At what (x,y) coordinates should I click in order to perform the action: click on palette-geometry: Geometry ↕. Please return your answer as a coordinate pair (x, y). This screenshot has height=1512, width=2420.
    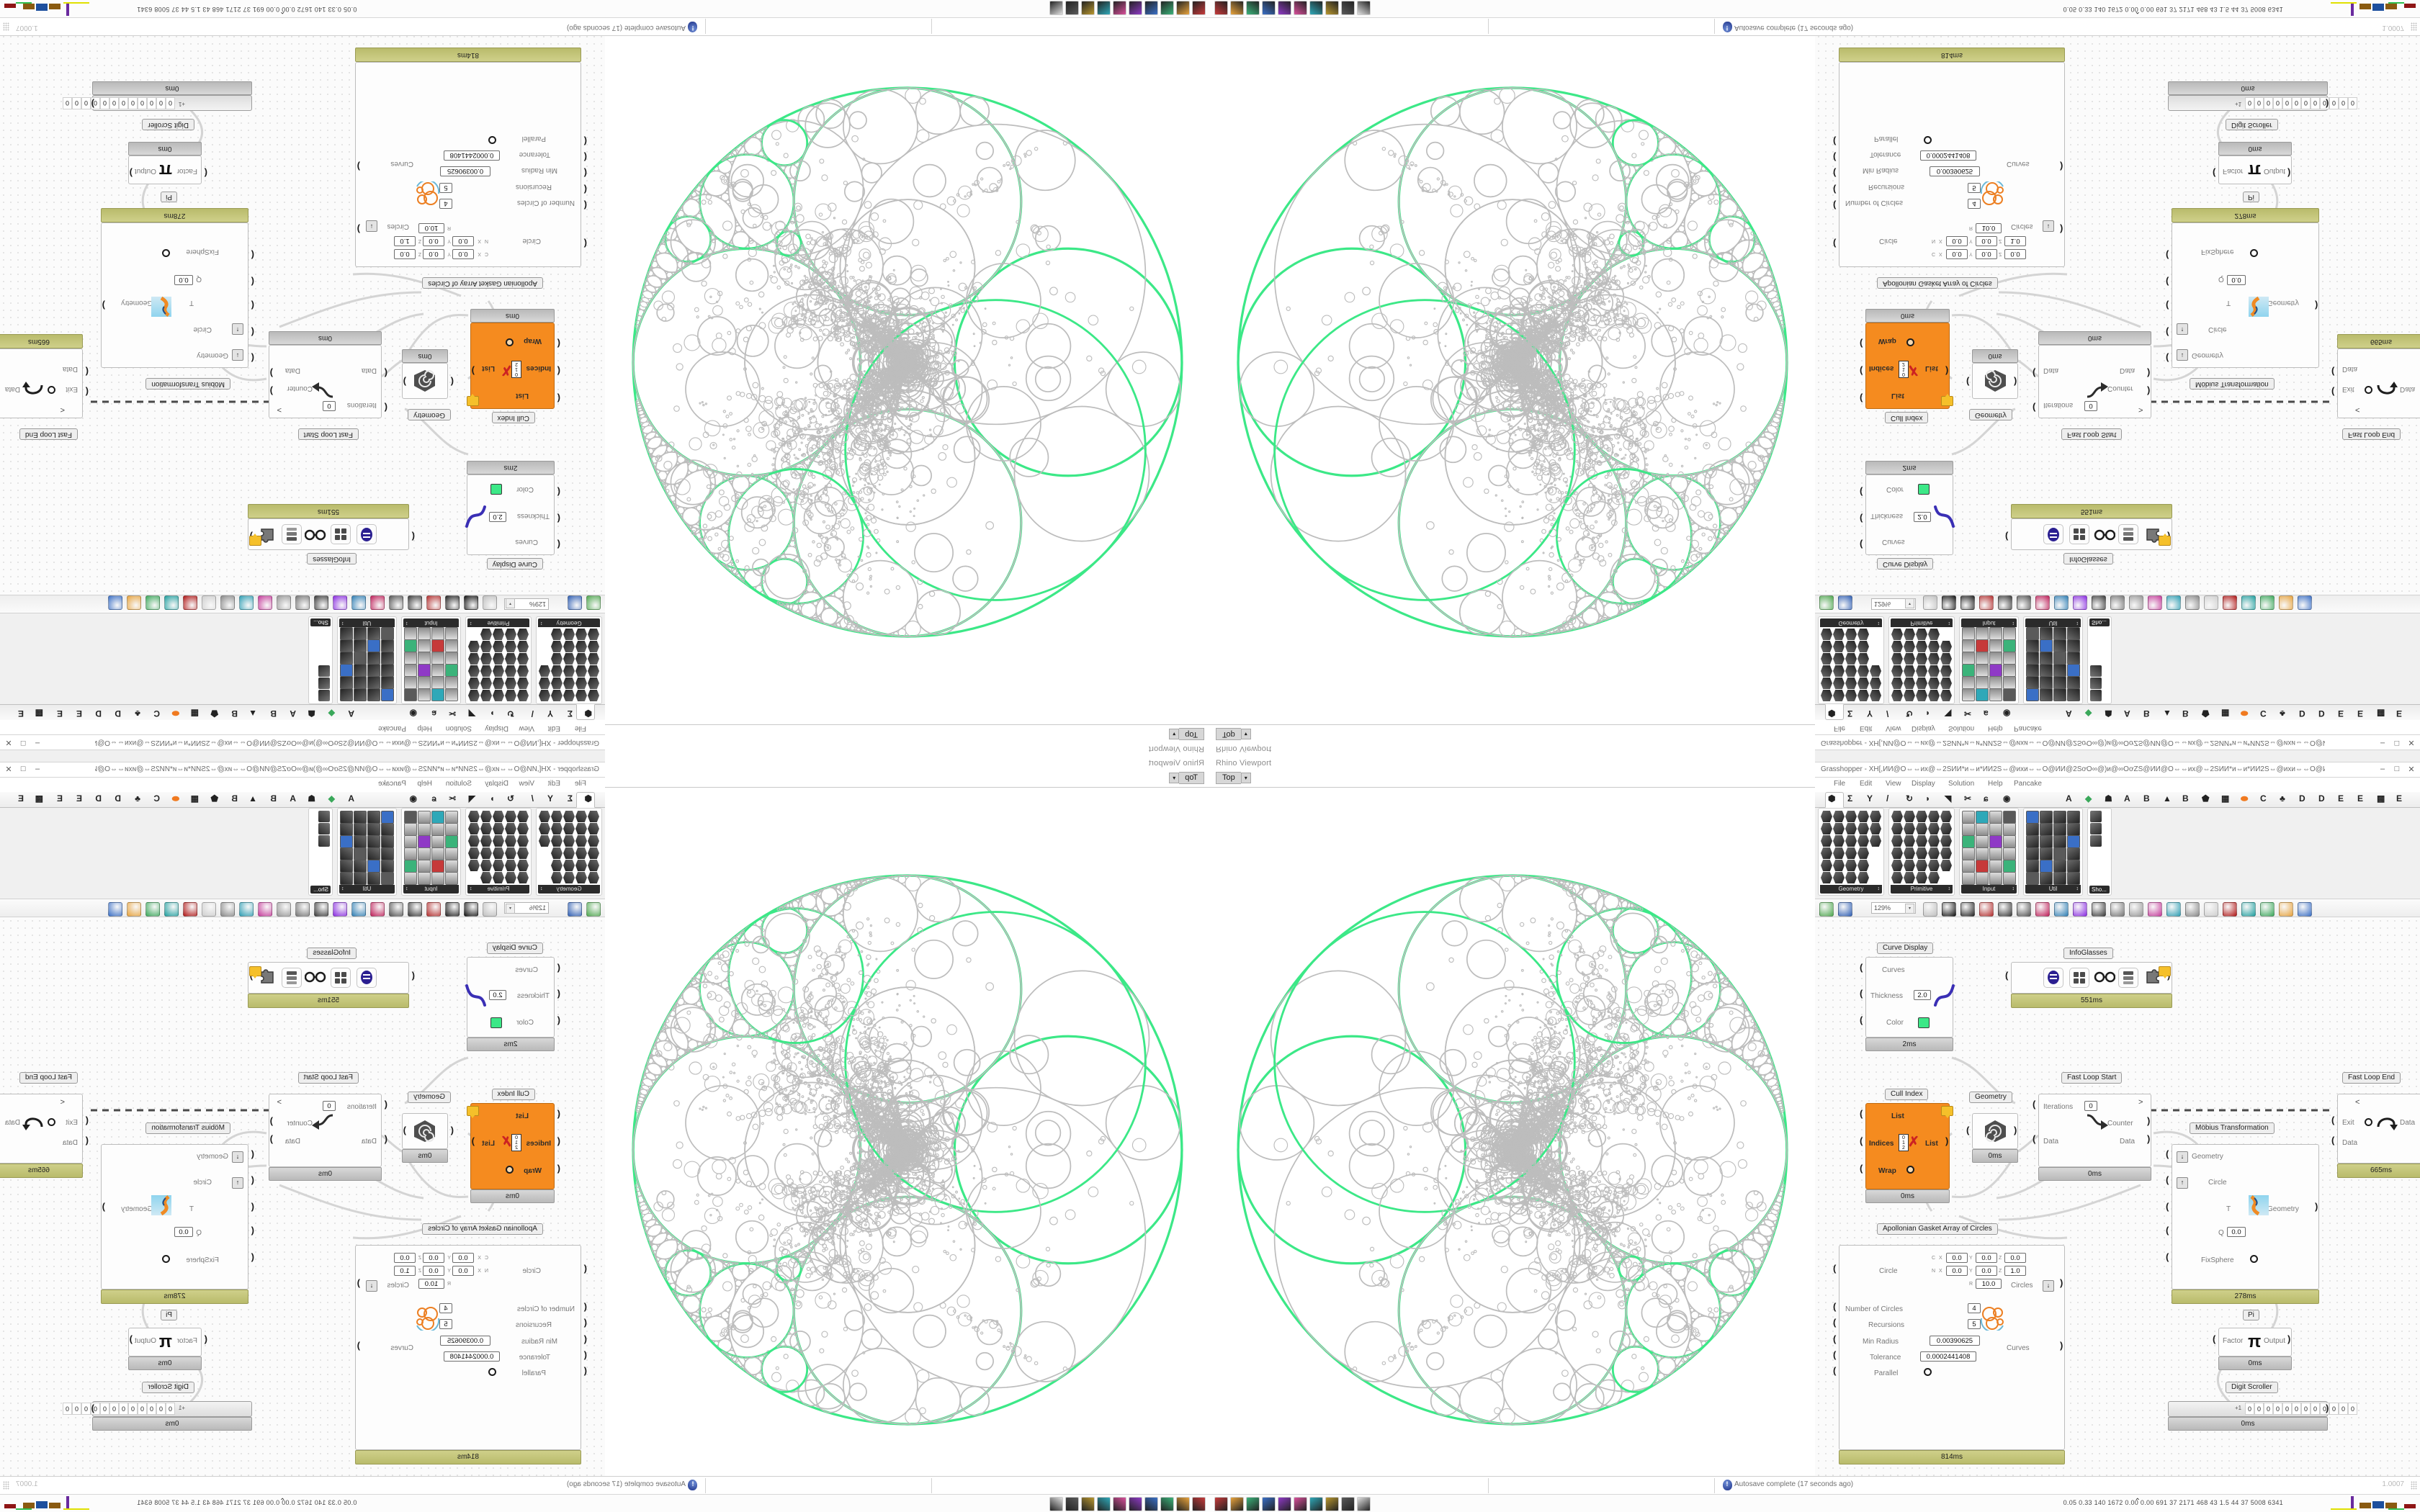
    Looking at the image, I should click on (569, 852).